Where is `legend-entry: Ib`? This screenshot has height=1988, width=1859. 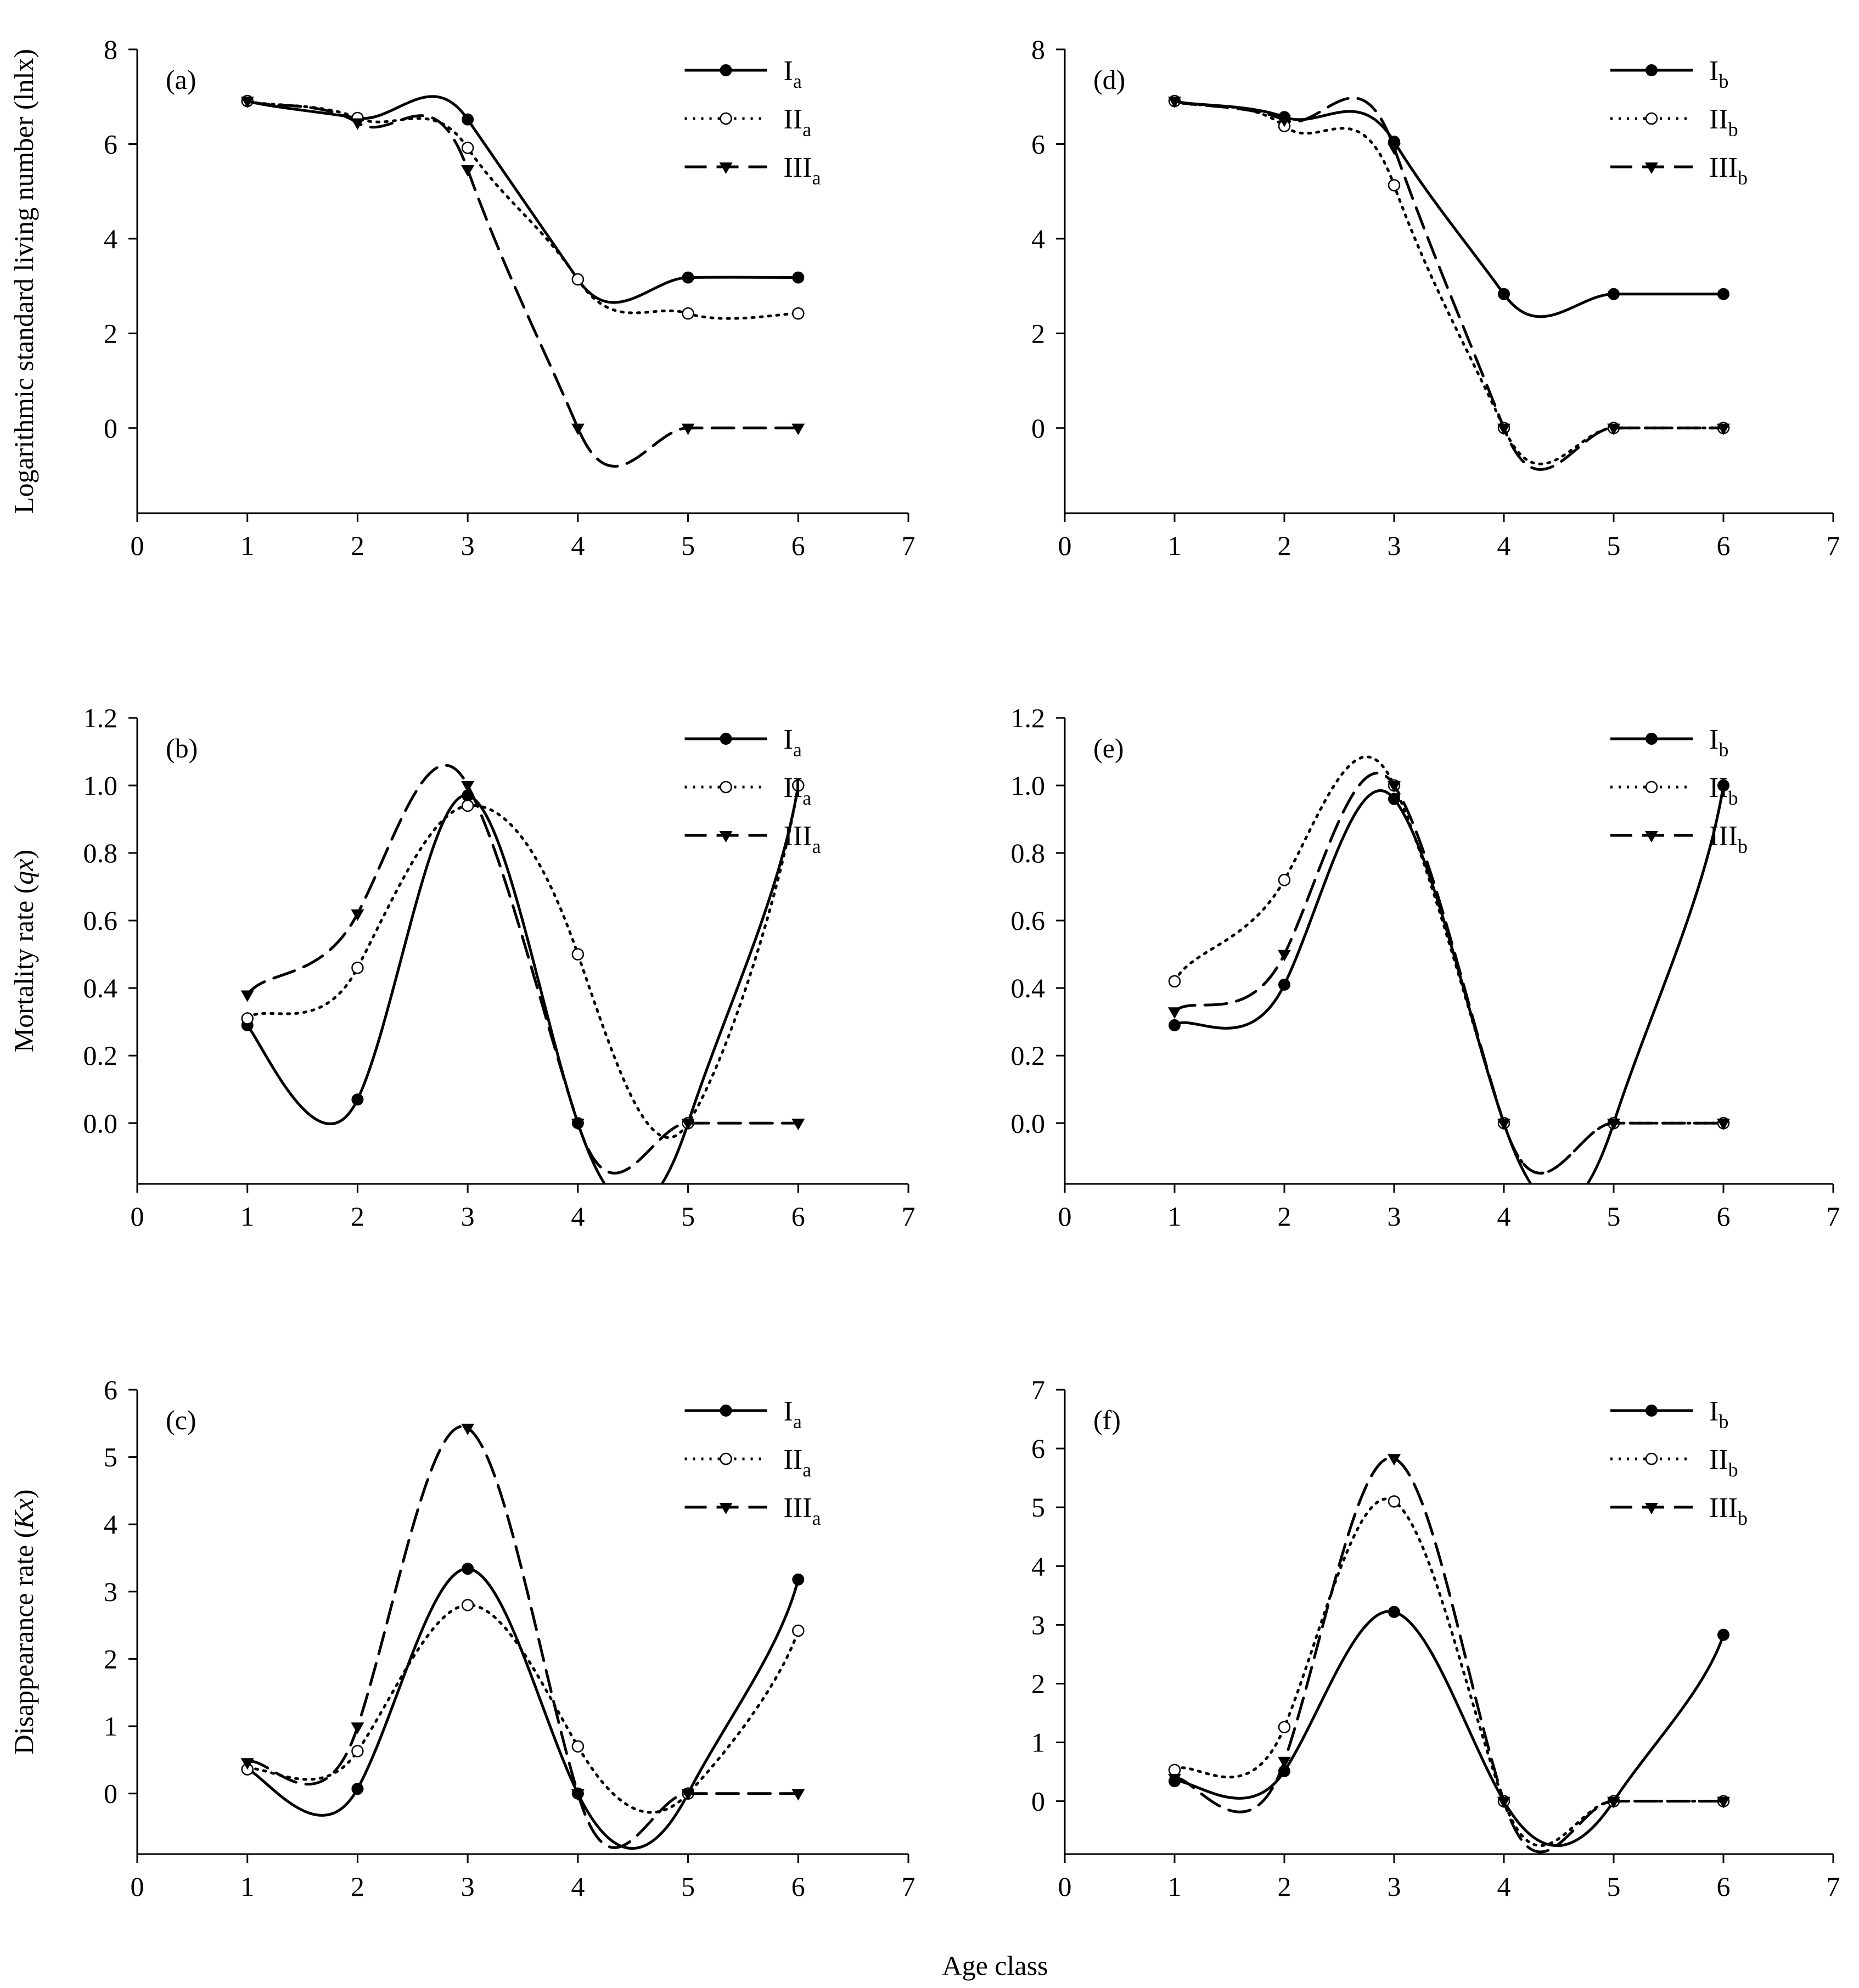
legend-entry: Ib is located at coordinates (1718, 742).